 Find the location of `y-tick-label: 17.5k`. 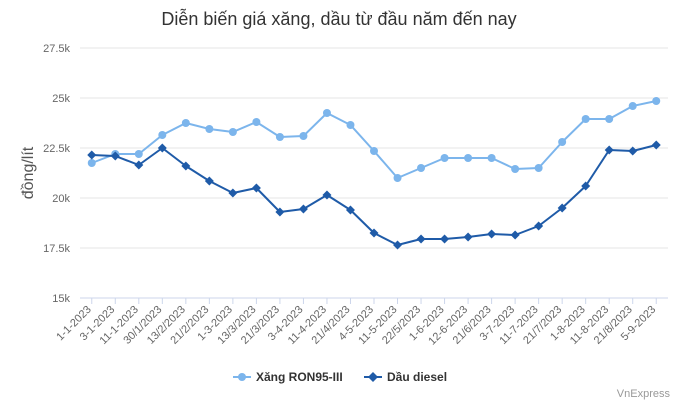

y-tick-label: 17.5k is located at coordinates (56, 249).